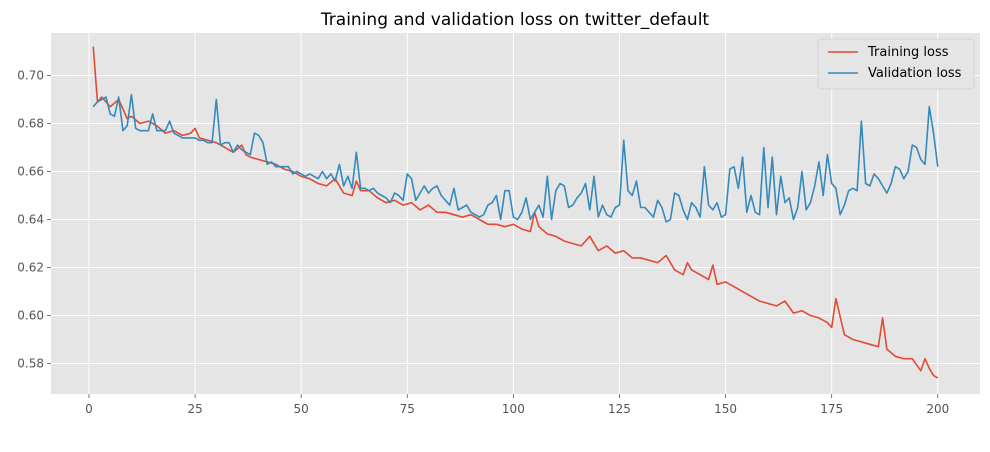 The height and width of the screenshot is (452, 990). Describe the element at coordinates (619, 409) in the screenshot. I see `x-tick-label: 125` at that location.